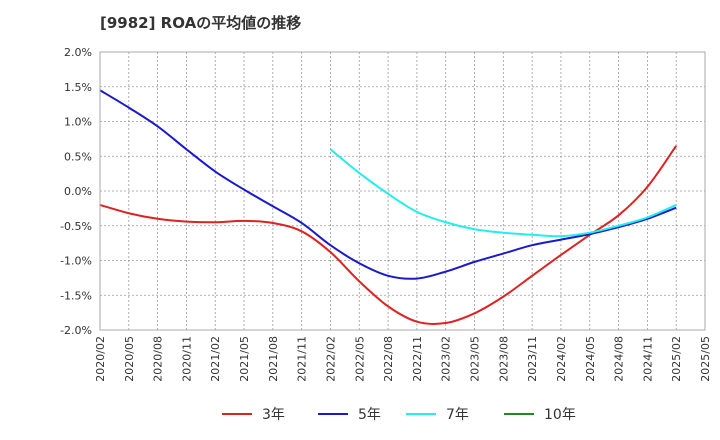  What do you see at coordinates (647, 359) in the screenshot?
I see `x-tick-label: 2024/11` at bounding box center [647, 359].